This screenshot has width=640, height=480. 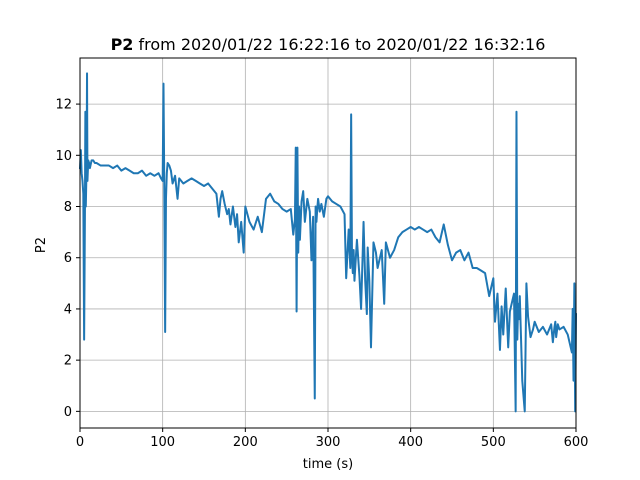 What do you see at coordinates (162, 442) in the screenshot?
I see `x-tick-label: 100` at bounding box center [162, 442].